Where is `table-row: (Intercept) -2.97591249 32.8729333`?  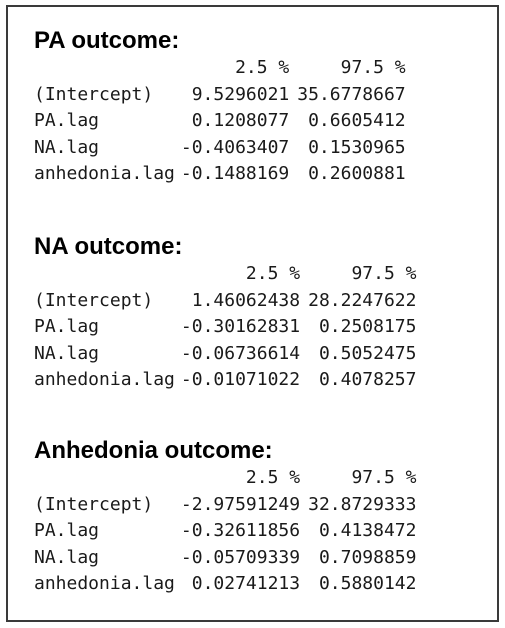 table-row: (Intercept) -2.97591249 32.8729333 is located at coordinates (225, 505).